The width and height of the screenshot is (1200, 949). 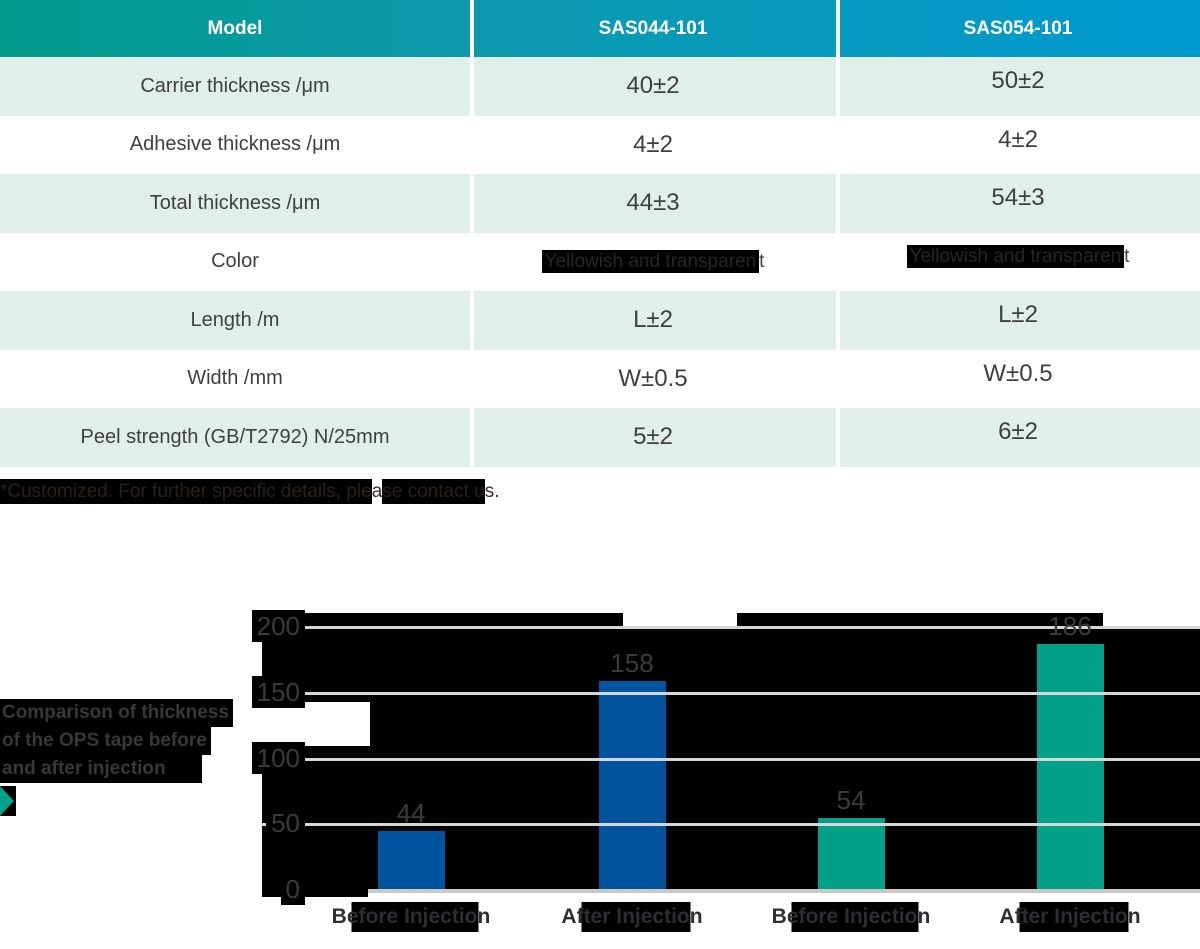 I want to click on row-label: Color, so click(x=235, y=261).